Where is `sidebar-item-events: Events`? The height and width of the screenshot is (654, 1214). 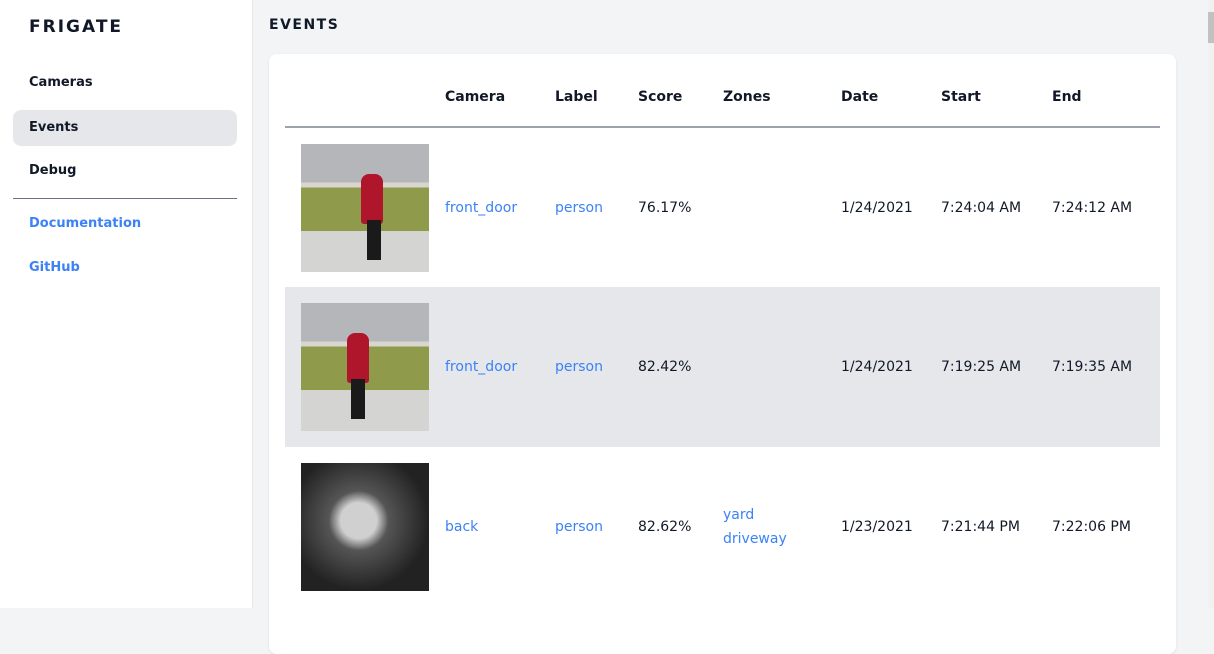
sidebar-item-events: Events is located at coordinates (125, 128).